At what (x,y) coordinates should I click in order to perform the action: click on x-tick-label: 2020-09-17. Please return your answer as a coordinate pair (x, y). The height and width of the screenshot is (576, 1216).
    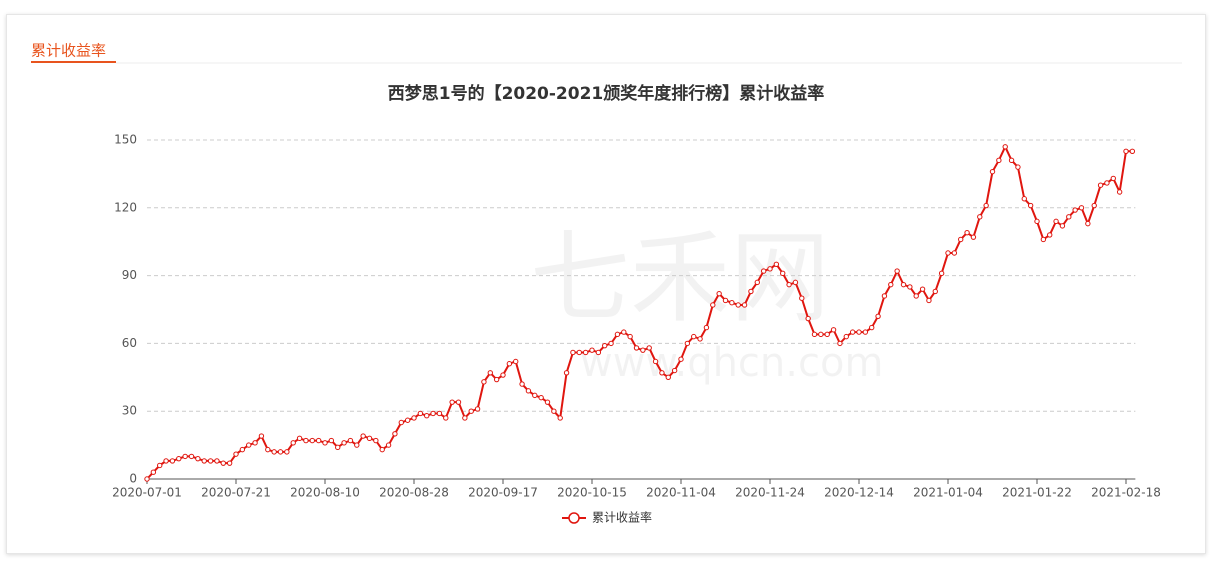
    Looking at the image, I should click on (503, 493).